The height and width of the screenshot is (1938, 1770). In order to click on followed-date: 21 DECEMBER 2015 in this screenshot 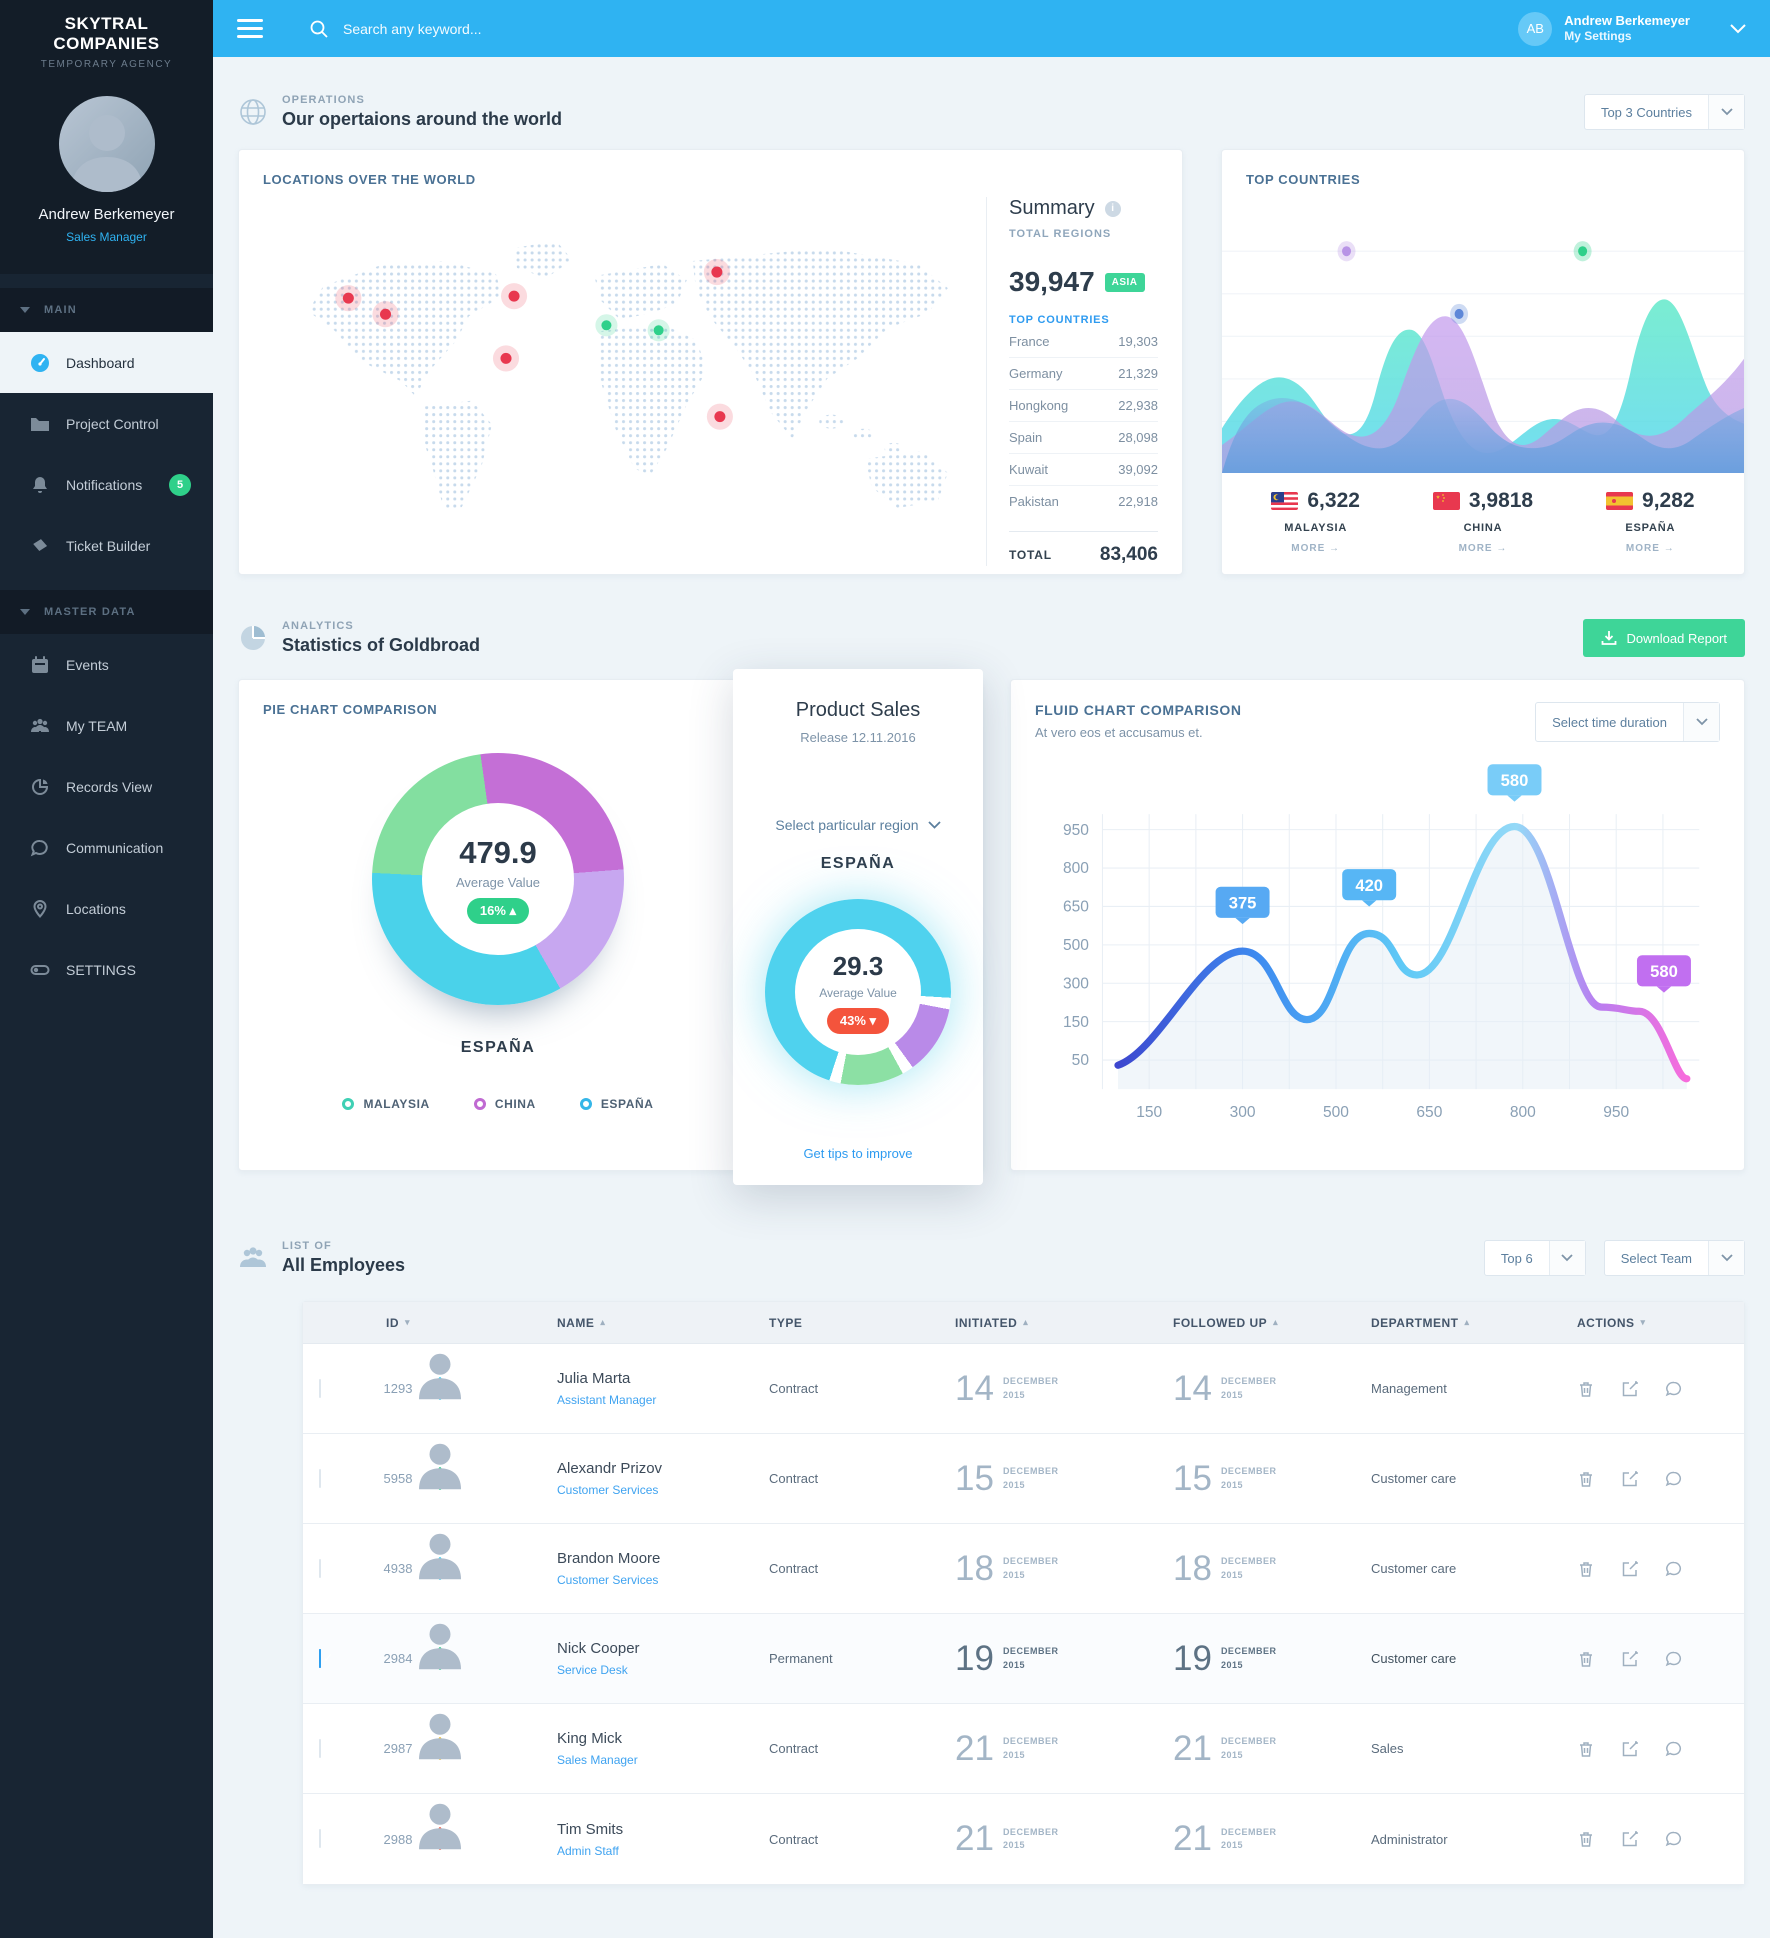, I will do `click(1225, 1838)`.